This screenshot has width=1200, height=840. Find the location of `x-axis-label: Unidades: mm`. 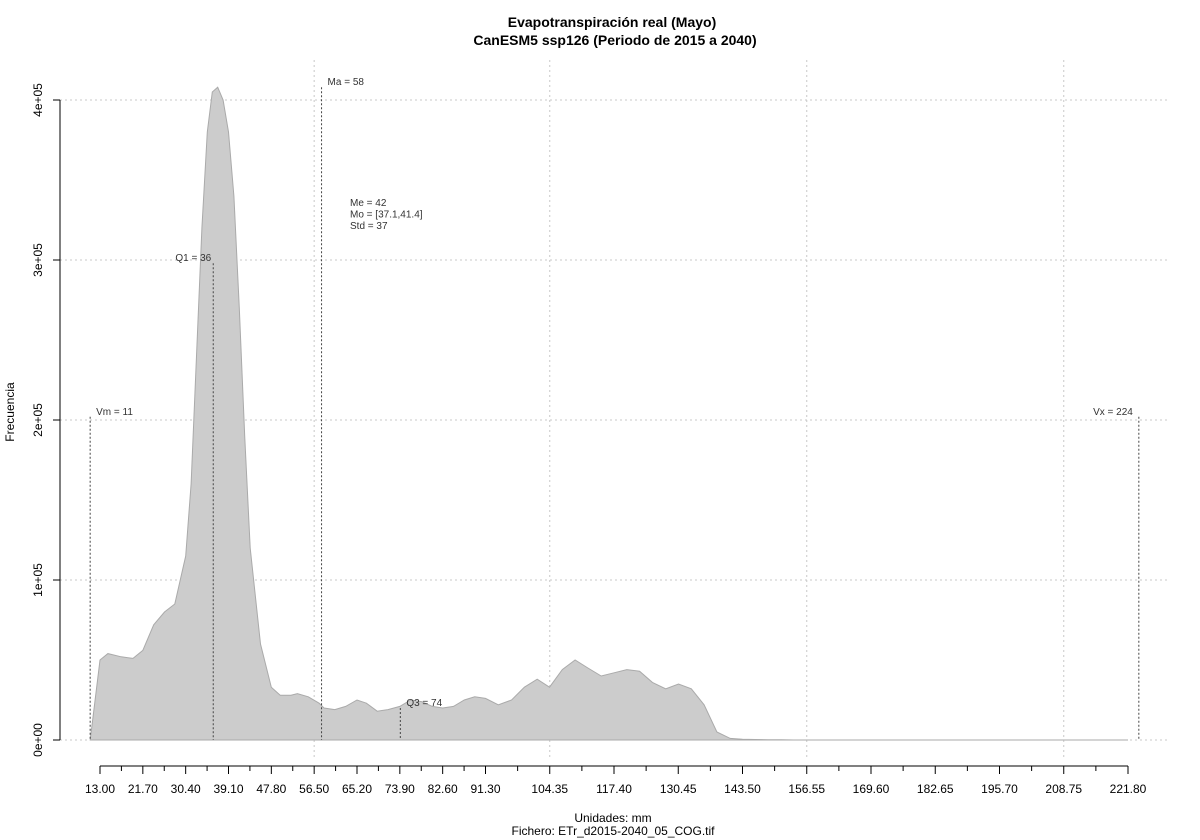

x-axis-label: Unidades: mm is located at coordinates (612, 818).